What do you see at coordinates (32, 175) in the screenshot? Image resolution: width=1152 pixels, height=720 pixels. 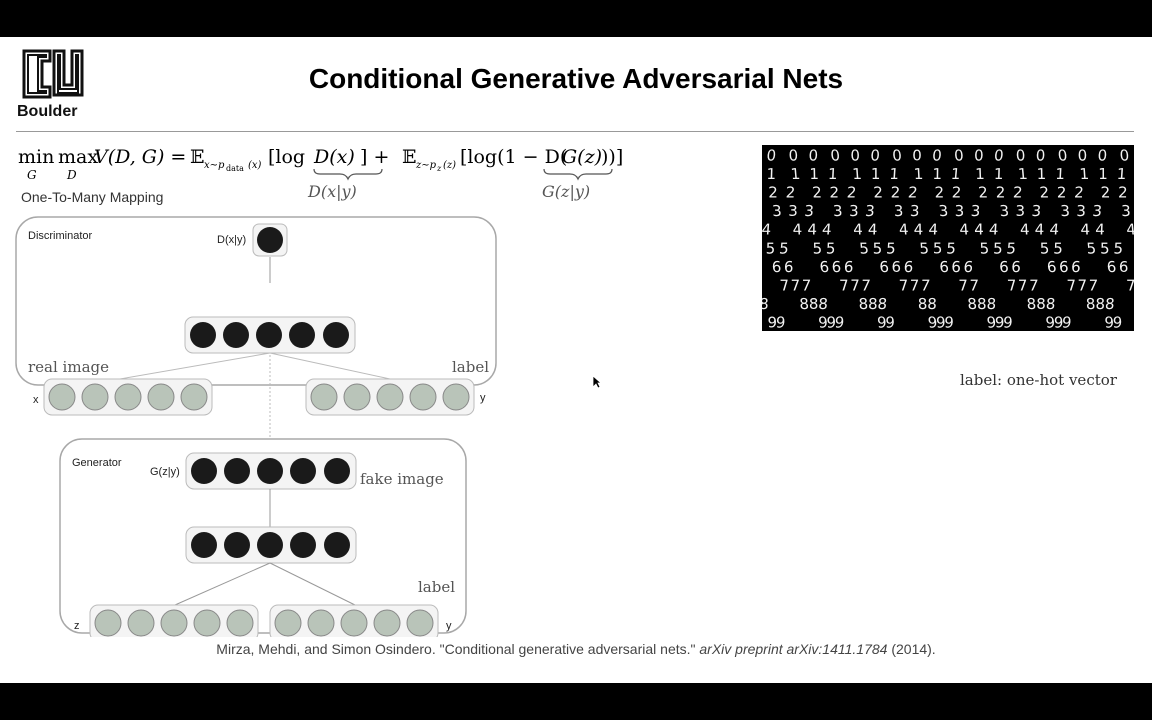 I see `eq-min-sub: G` at bounding box center [32, 175].